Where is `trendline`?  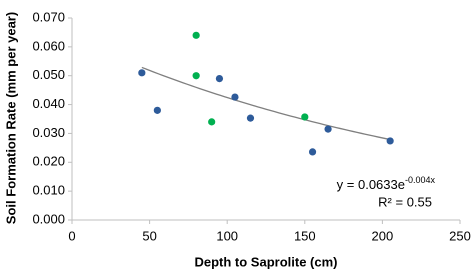 trendline is located at coordinates (266, 103).